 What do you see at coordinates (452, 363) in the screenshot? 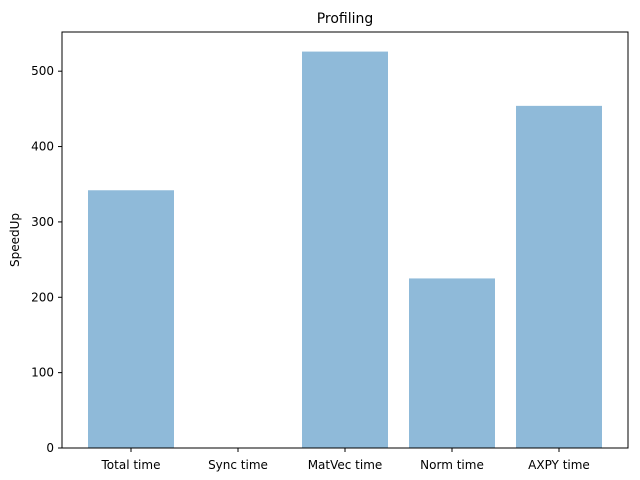
I see `bar-norm-time` at bounding box center [452, 363].